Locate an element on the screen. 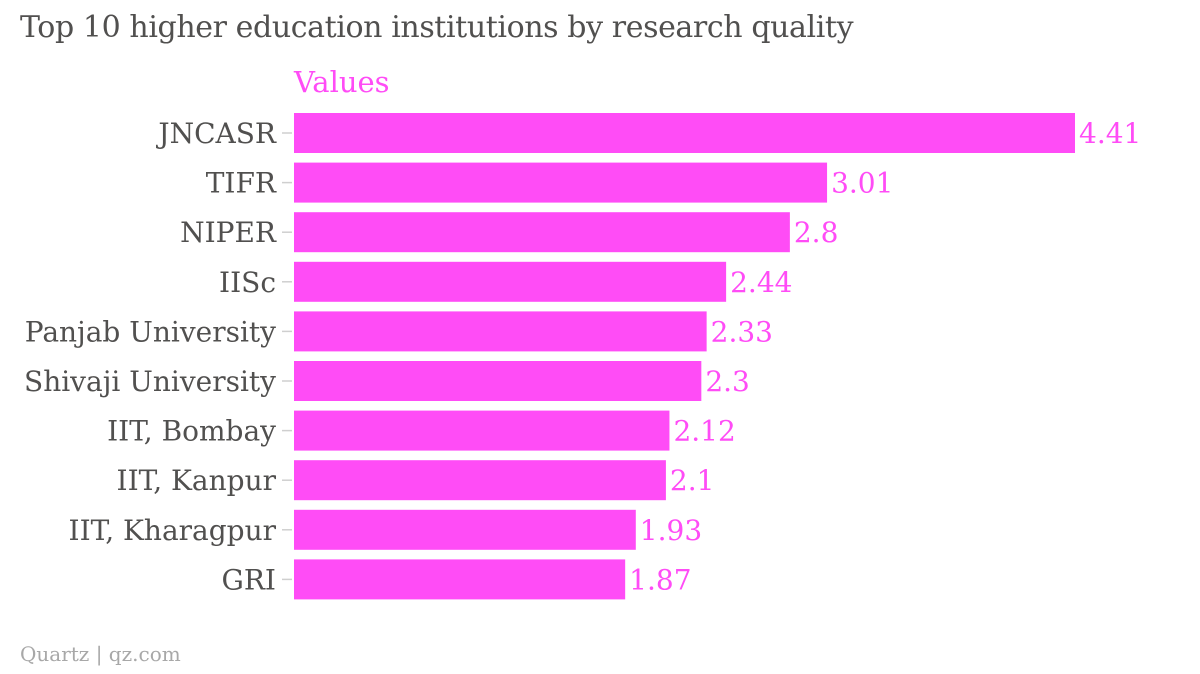 This screenshot has height=674, width=1200. value-label: 2.8 is located at coordinates (816, 232).